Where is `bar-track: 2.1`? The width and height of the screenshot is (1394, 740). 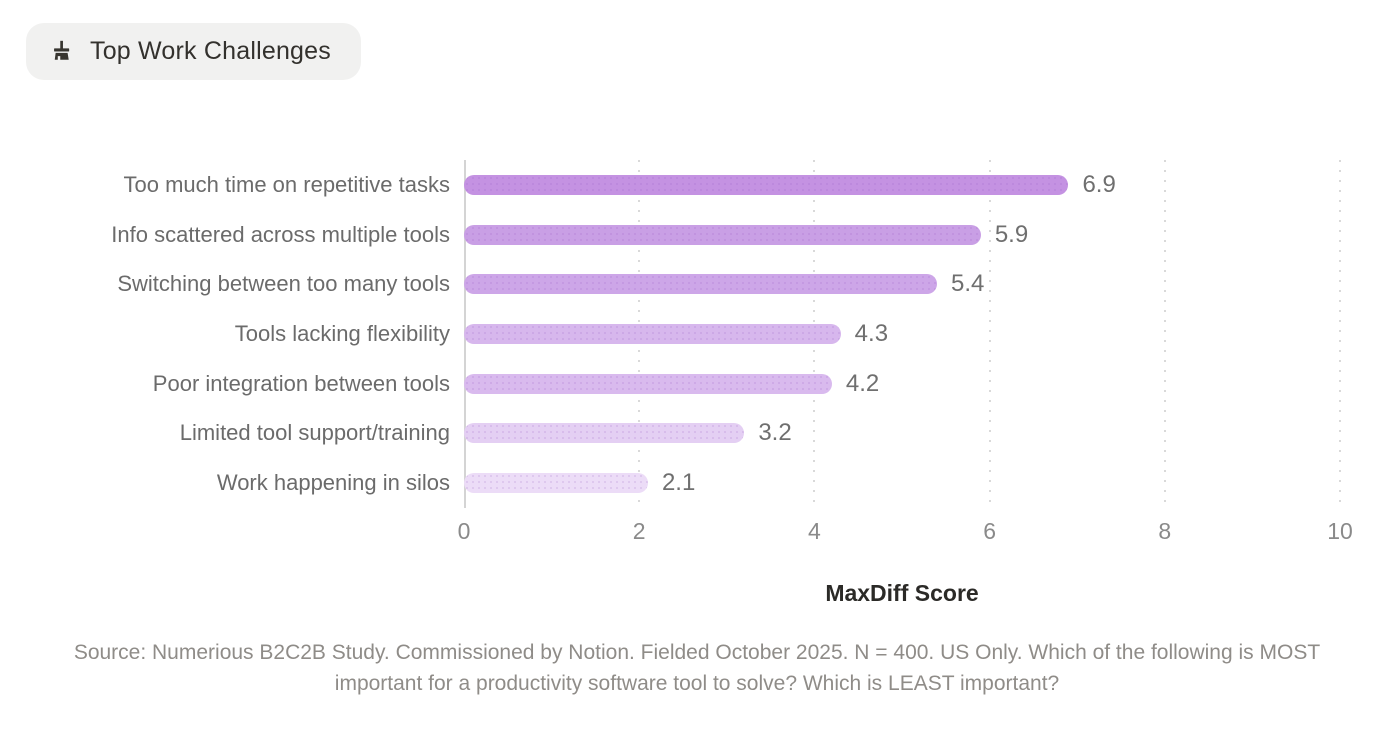 bar-track: 2.1 is located at coordinates (902, 482).